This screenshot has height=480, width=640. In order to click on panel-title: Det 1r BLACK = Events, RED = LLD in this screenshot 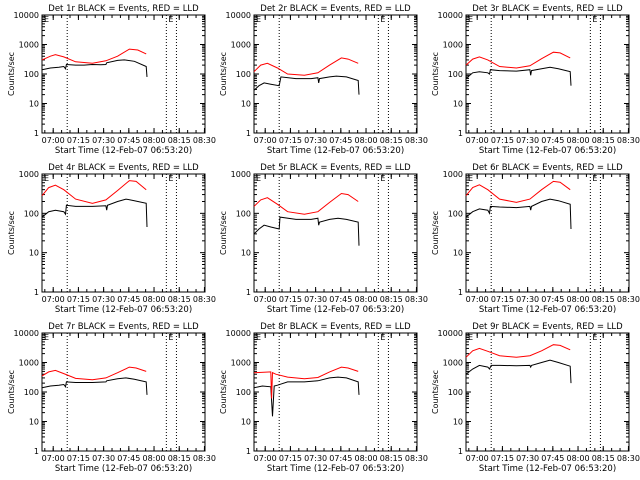, I will do `click(123, 9)`.